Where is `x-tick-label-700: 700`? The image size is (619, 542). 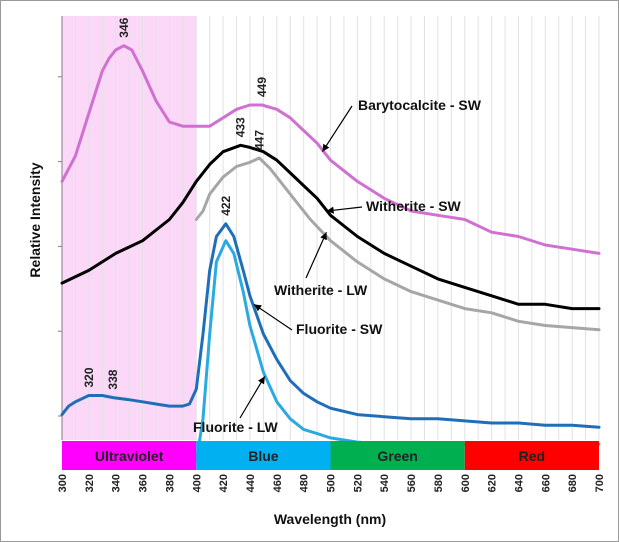 x-tick-label-700: 700 is located at coordinates (600, 483).